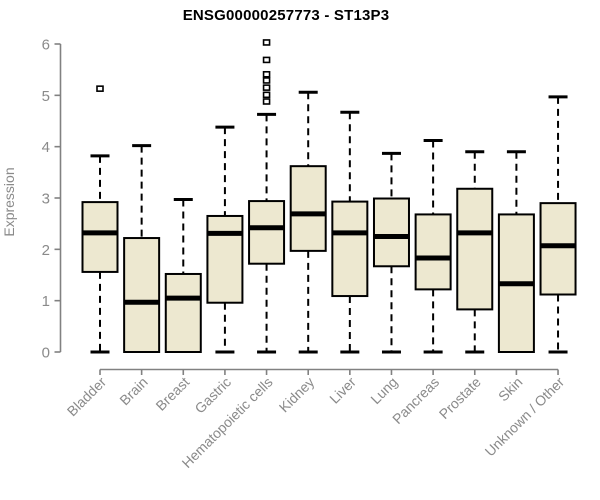  What do you see at coordinates (225, 259) in the screenshot?
I see `box-gastric` at bounding box center [225, 259].